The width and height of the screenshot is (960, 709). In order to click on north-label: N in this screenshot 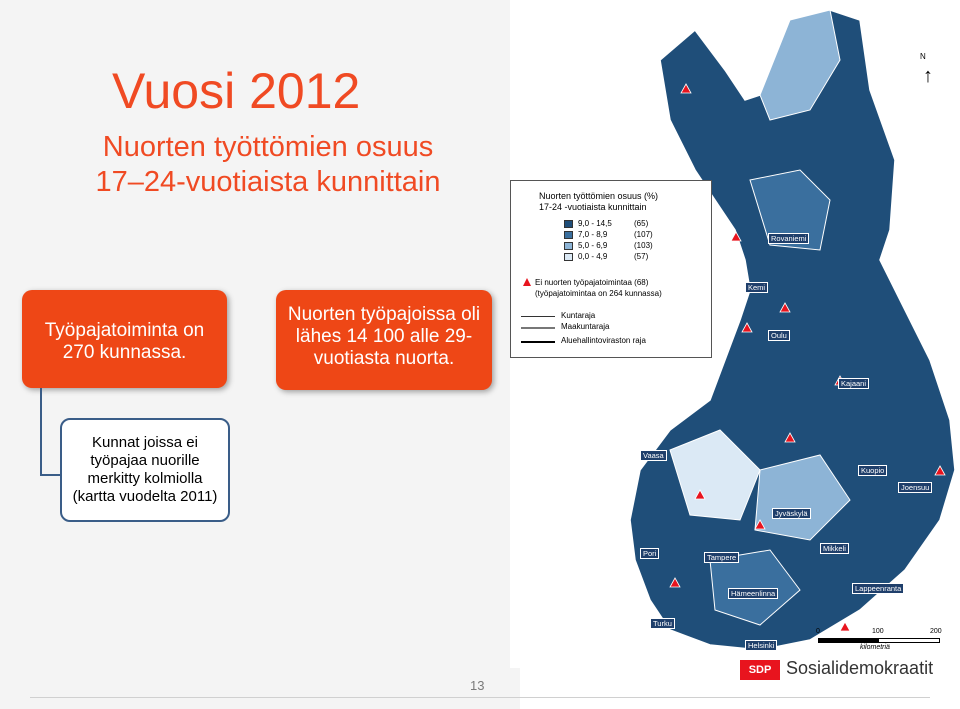, I will do `click(923, 56)`.